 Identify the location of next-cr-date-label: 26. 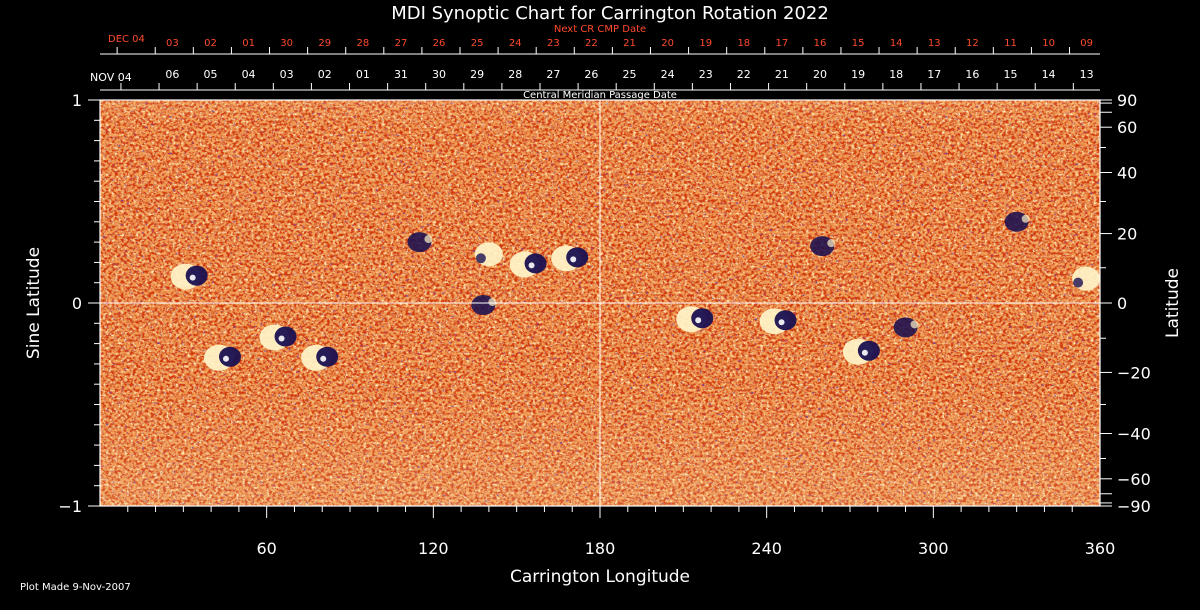
(439, 43).